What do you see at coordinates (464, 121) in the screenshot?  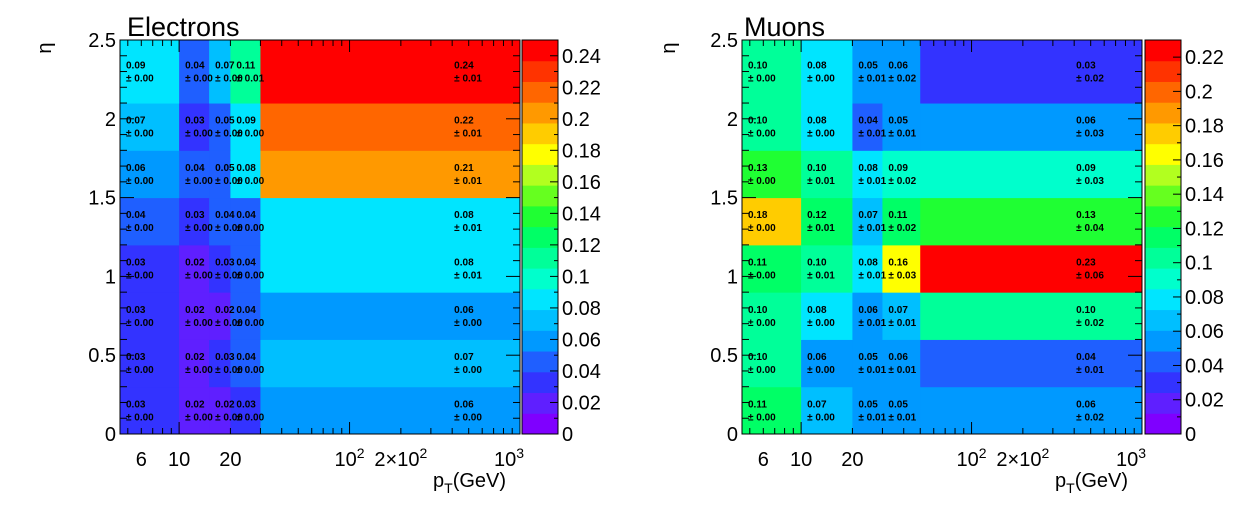 I see `cell-value-label: 0.22` at bounding box center [464, 121].